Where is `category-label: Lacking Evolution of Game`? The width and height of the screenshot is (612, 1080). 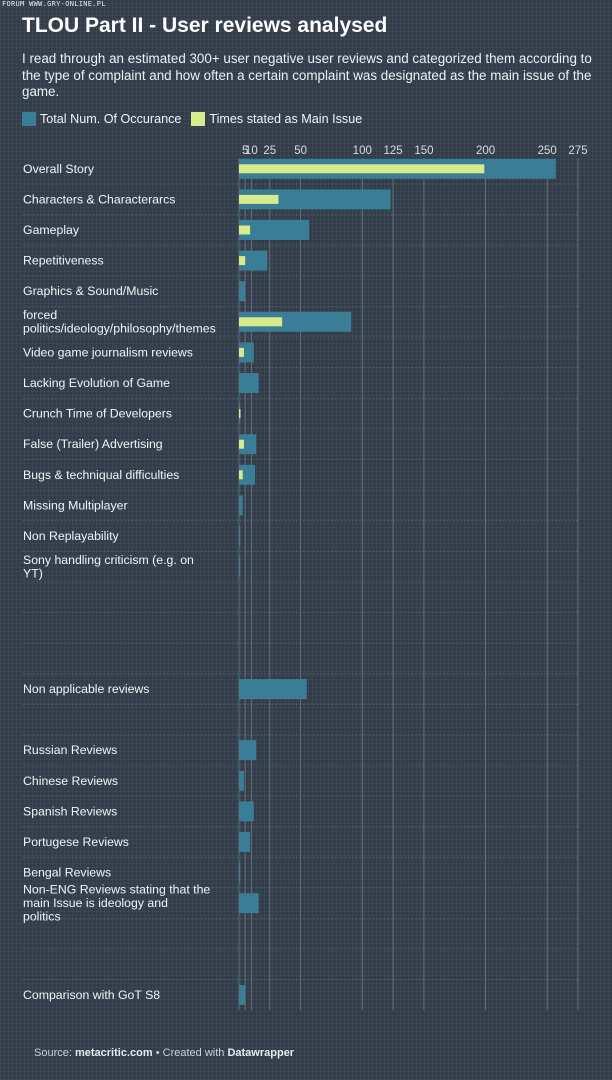 category-label: Lacking Evolution of Game is located at coordinates (96, 383).